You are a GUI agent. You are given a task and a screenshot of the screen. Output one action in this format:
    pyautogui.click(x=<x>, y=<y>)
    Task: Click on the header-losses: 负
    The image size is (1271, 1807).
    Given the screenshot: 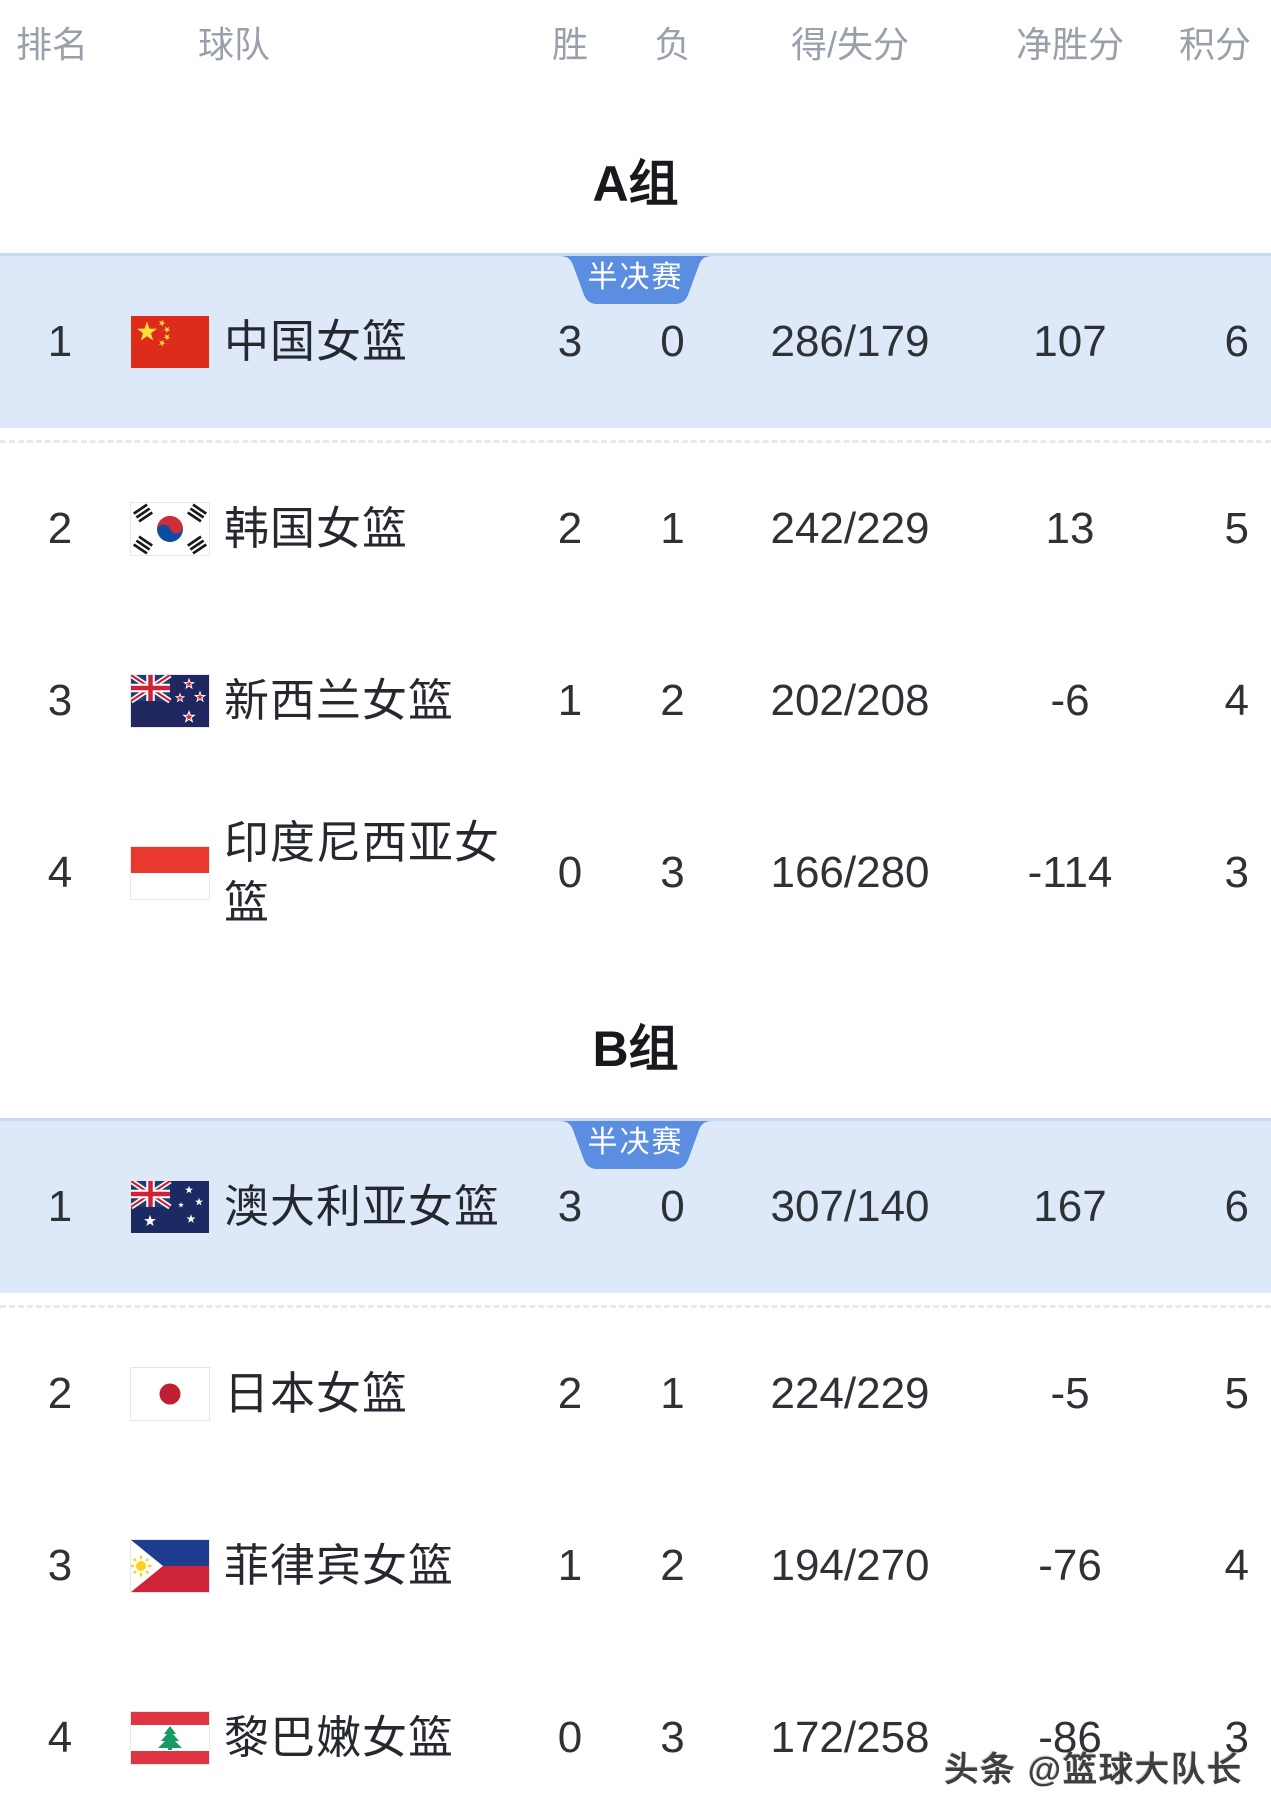 What is the action you would take?
    pyautogui.click(x=672, y=44)
    